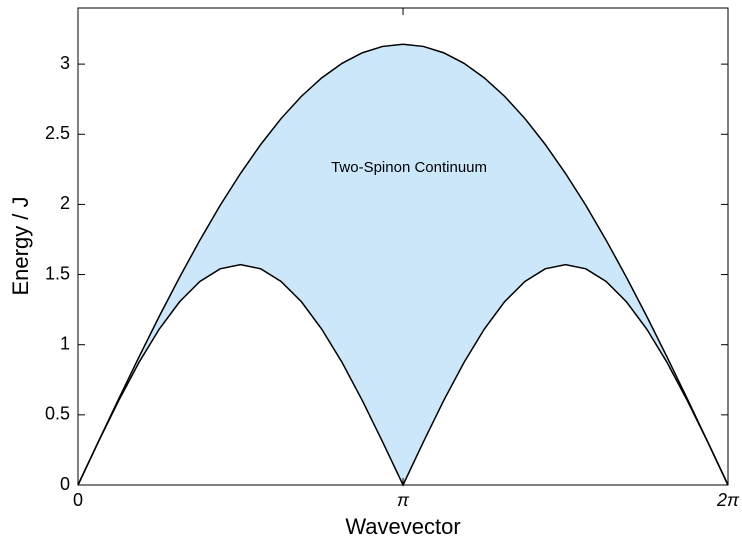 The width and height of the screenshot is (742, 545). I want to click on y-tick-label: 1, so click(65, 343).